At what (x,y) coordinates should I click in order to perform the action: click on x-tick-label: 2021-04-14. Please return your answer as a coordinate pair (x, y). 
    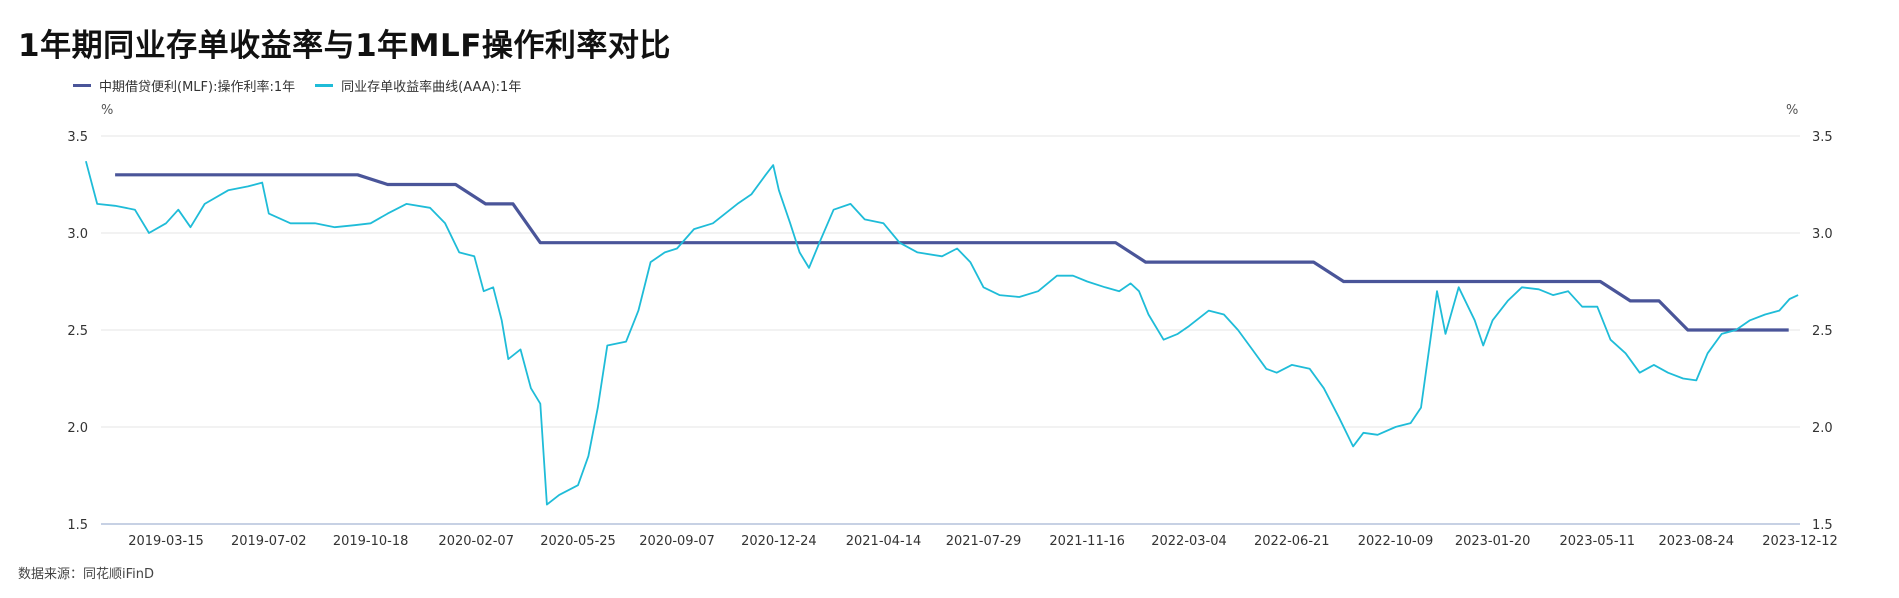
    Looking at the image, I should click on (884, 541).